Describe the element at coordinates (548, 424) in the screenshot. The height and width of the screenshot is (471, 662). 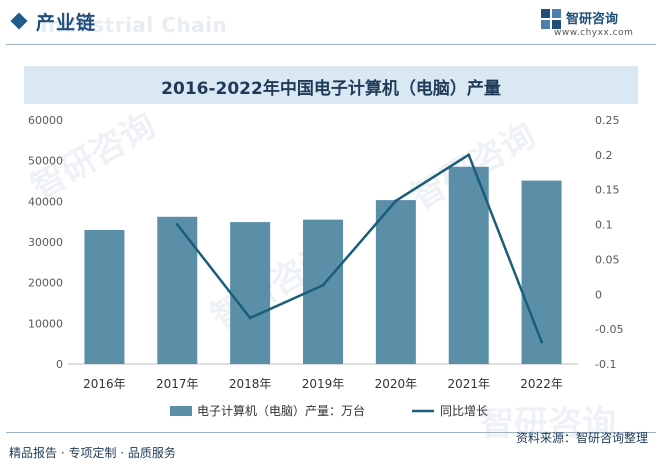
I see `watermark: 智研咨询` at that location.